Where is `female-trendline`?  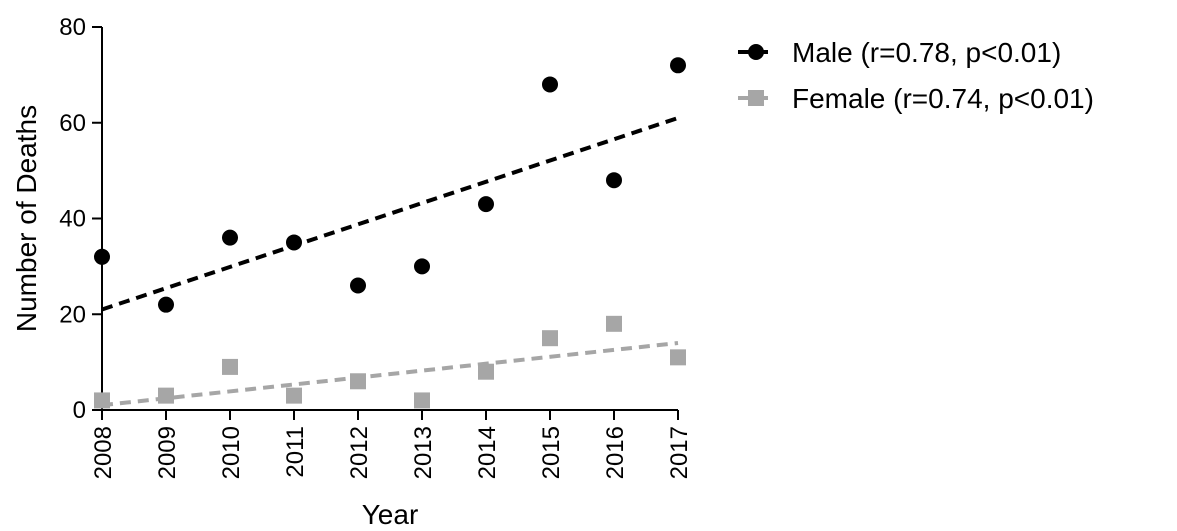 female-trendline is located at coordinates (390, 374).